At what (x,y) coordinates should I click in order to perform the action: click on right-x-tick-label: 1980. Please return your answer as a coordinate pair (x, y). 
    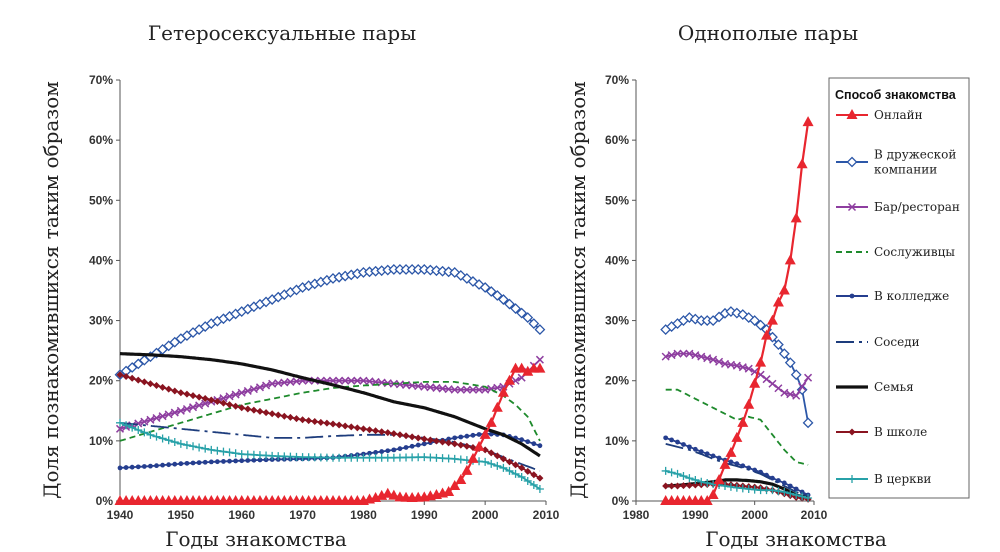
    Looking at the image, I should click on (636, 515).